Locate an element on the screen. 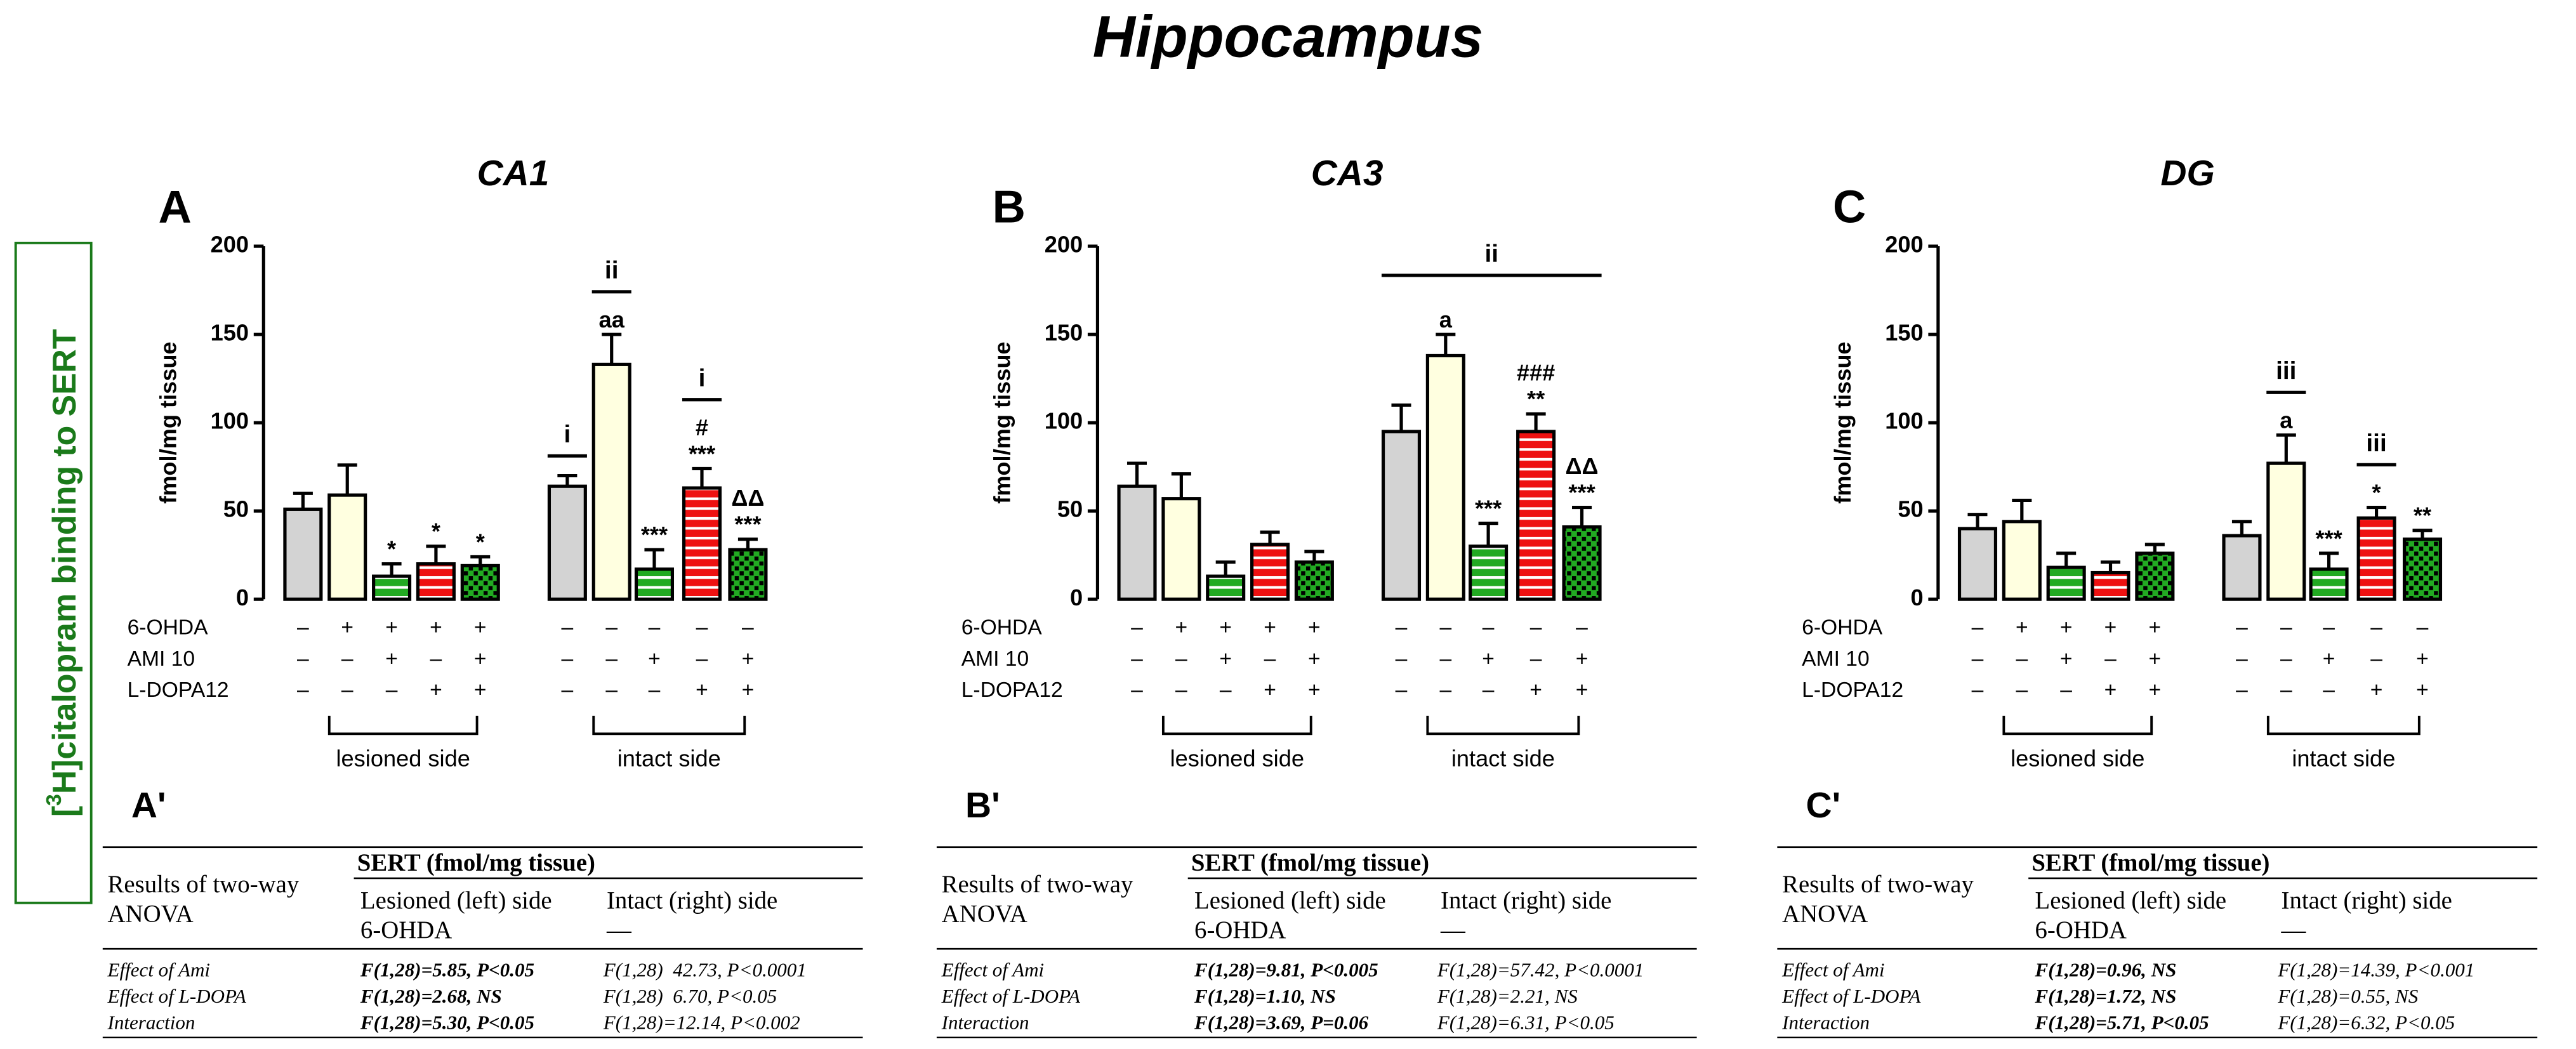  significance-mark: ΔΔ is located at coordinates (747, 498).